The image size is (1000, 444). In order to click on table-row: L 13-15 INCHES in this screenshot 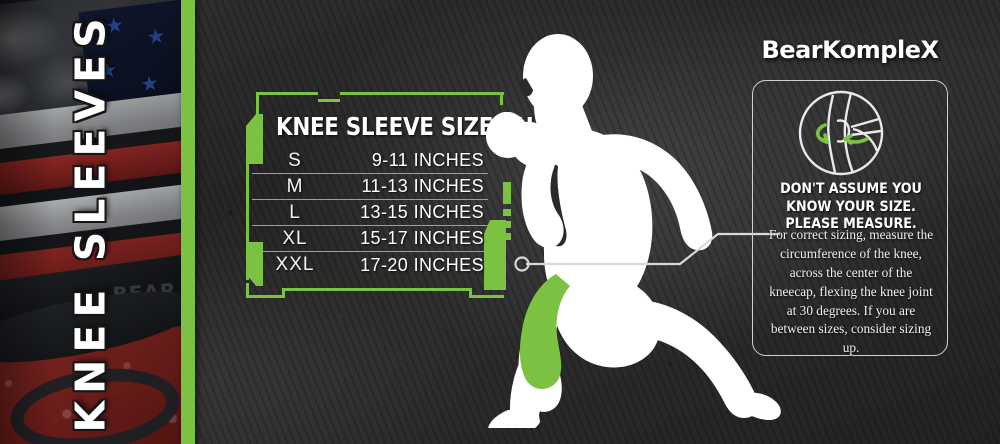, I will do `click(370, 213)`.